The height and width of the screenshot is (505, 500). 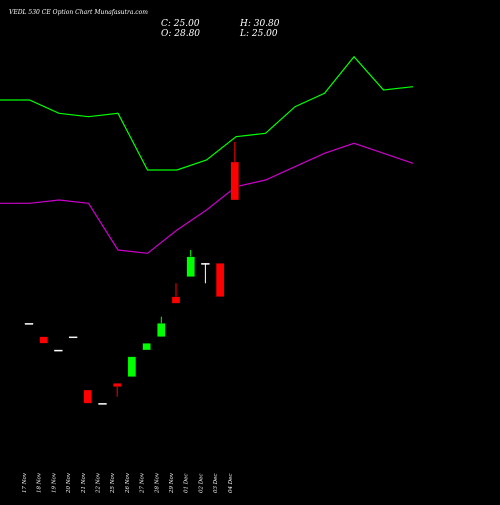 I want to click on chart-caption: VEDL 530 CE Option Chart Munafasutra.com, so click(x=78, y=12).